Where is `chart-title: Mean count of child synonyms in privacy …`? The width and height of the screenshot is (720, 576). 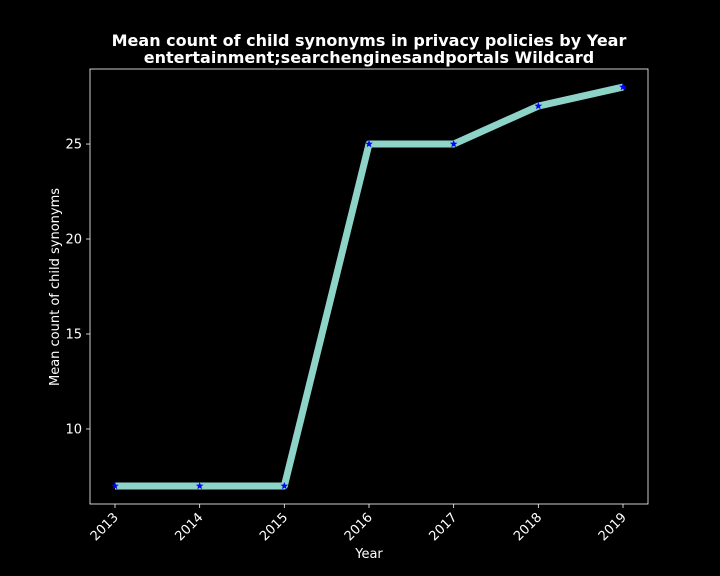 chart-title: Mean count of child synonyms in privacy … is located at coordinates (369, 40).